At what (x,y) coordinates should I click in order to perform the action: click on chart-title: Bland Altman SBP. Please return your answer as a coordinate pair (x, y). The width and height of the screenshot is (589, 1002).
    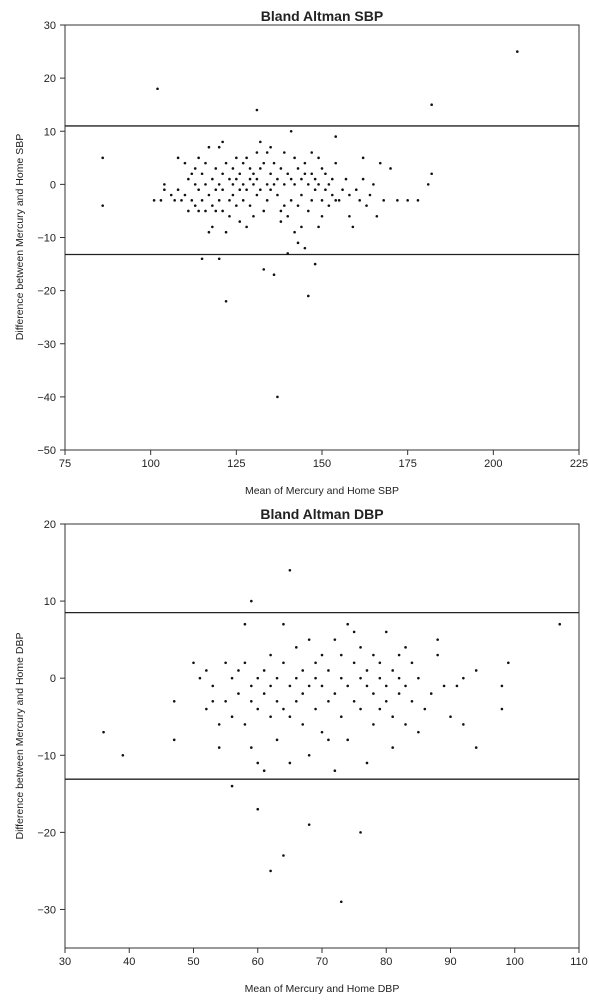
    Looking at the image, I should click on (322, 16).